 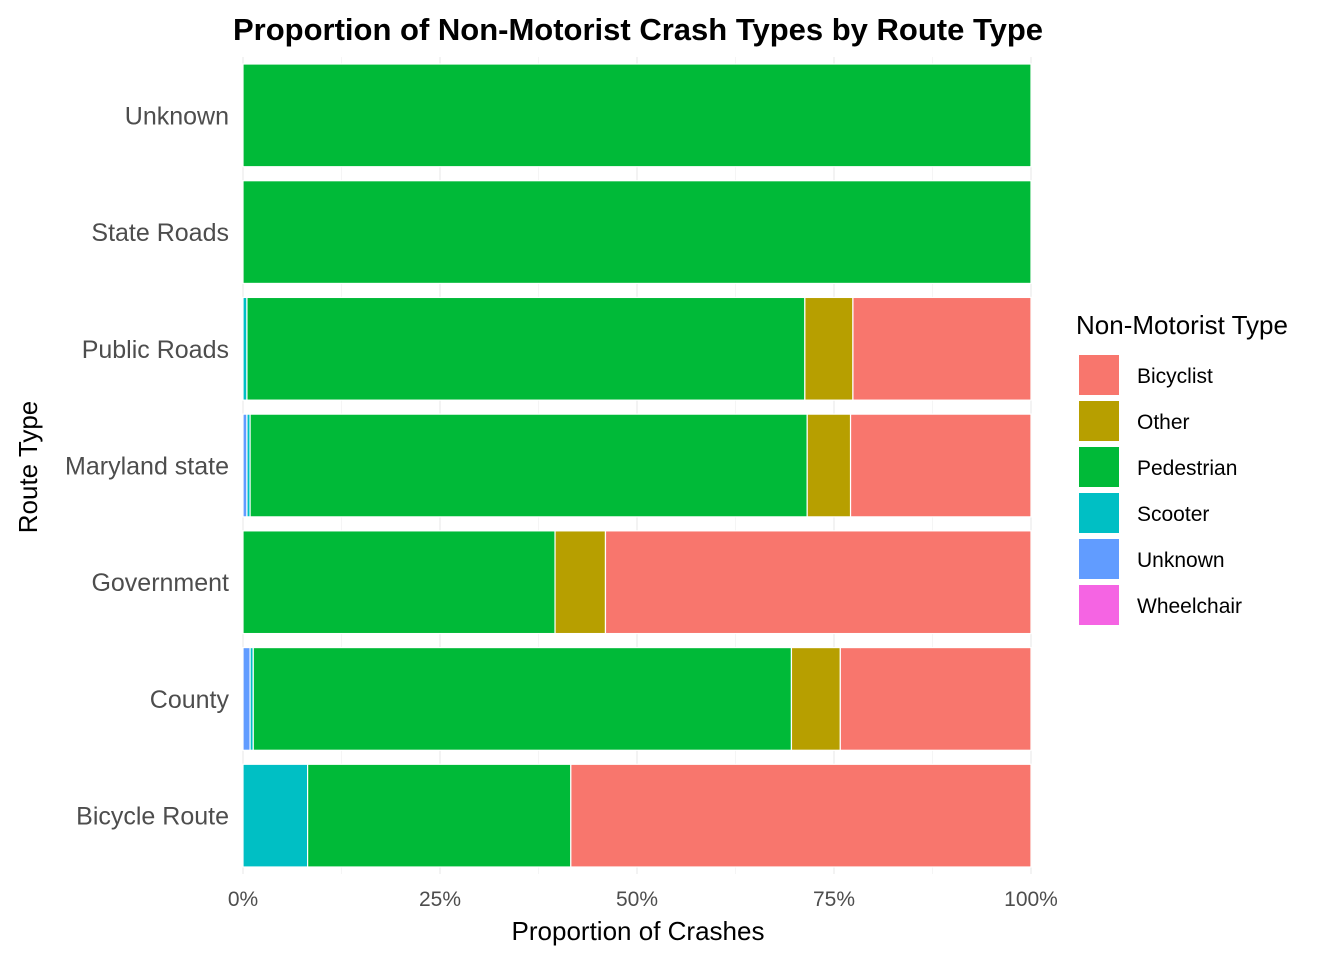 I want to click on x-tick-label: 75%, so click(x=834, y=899).